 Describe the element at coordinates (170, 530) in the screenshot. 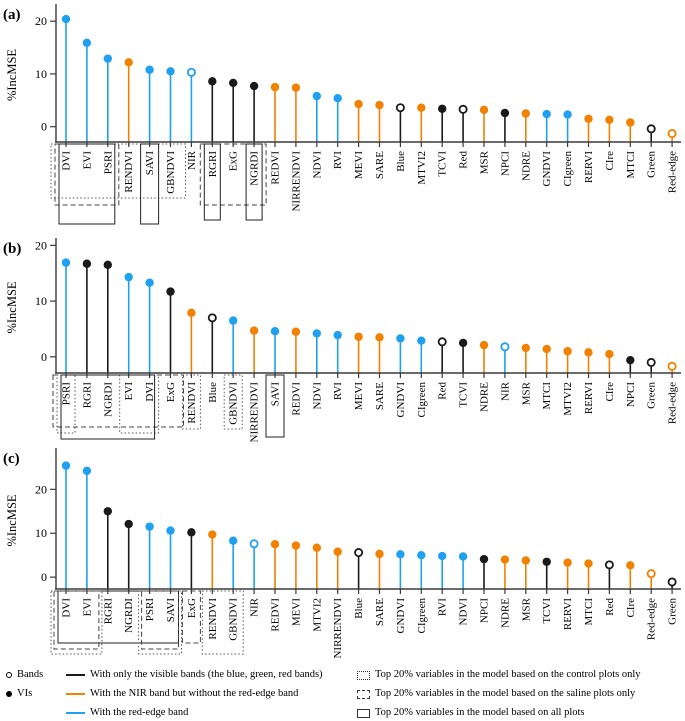

I see `marker-SAVI` at that location.